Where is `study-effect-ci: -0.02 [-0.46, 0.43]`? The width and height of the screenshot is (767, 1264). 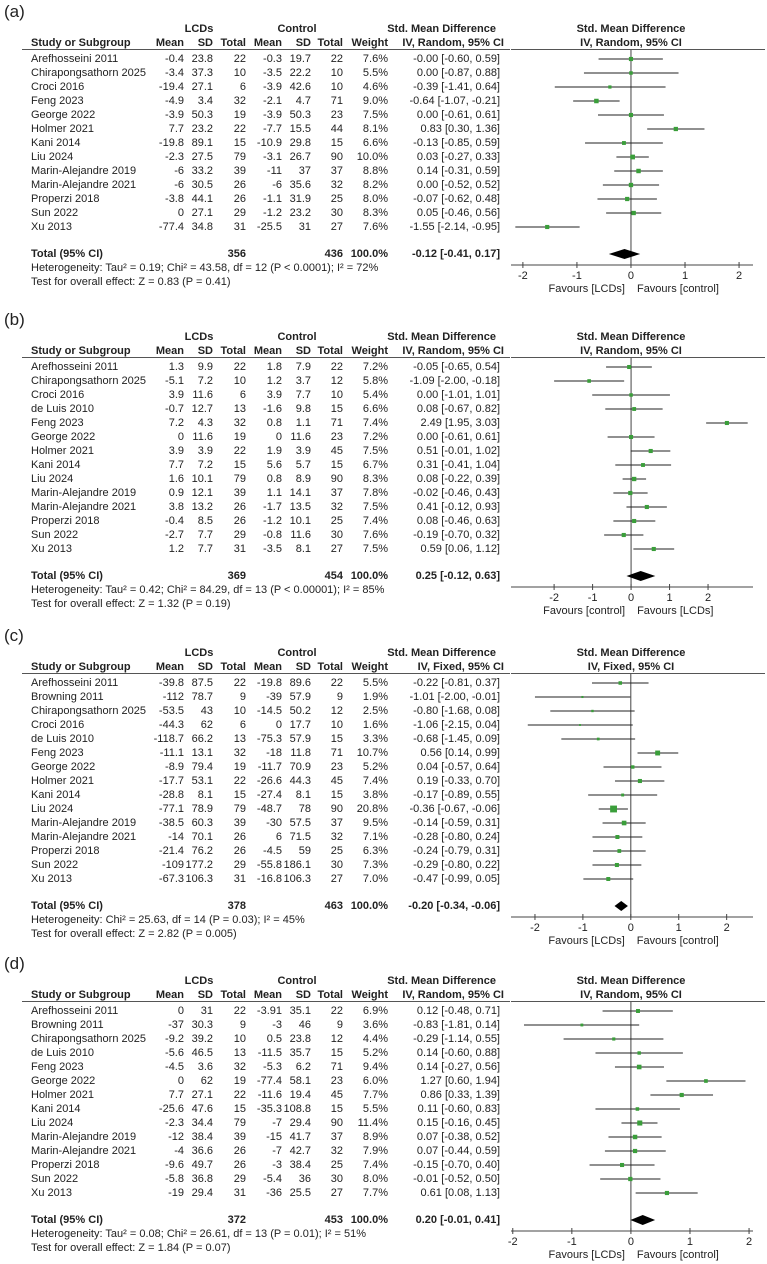 study-effect-ci: -0.02 [-0.46, 0.43] is located at coordinates (456, 493).